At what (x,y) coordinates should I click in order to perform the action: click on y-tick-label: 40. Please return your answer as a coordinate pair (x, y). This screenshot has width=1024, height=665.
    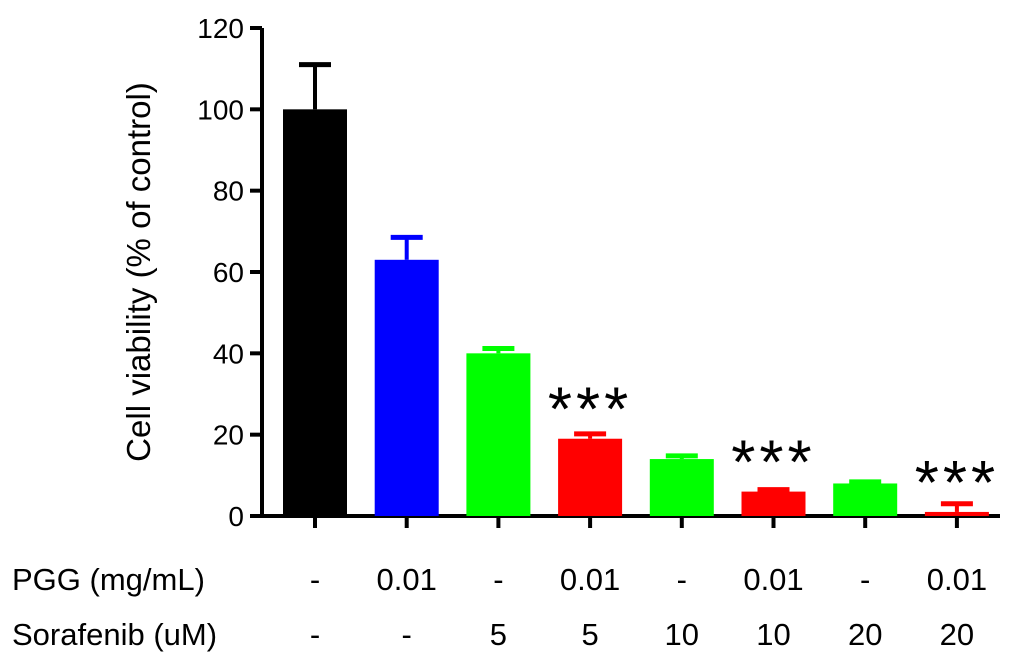
    Looking at the image, I should click on (228, 353).